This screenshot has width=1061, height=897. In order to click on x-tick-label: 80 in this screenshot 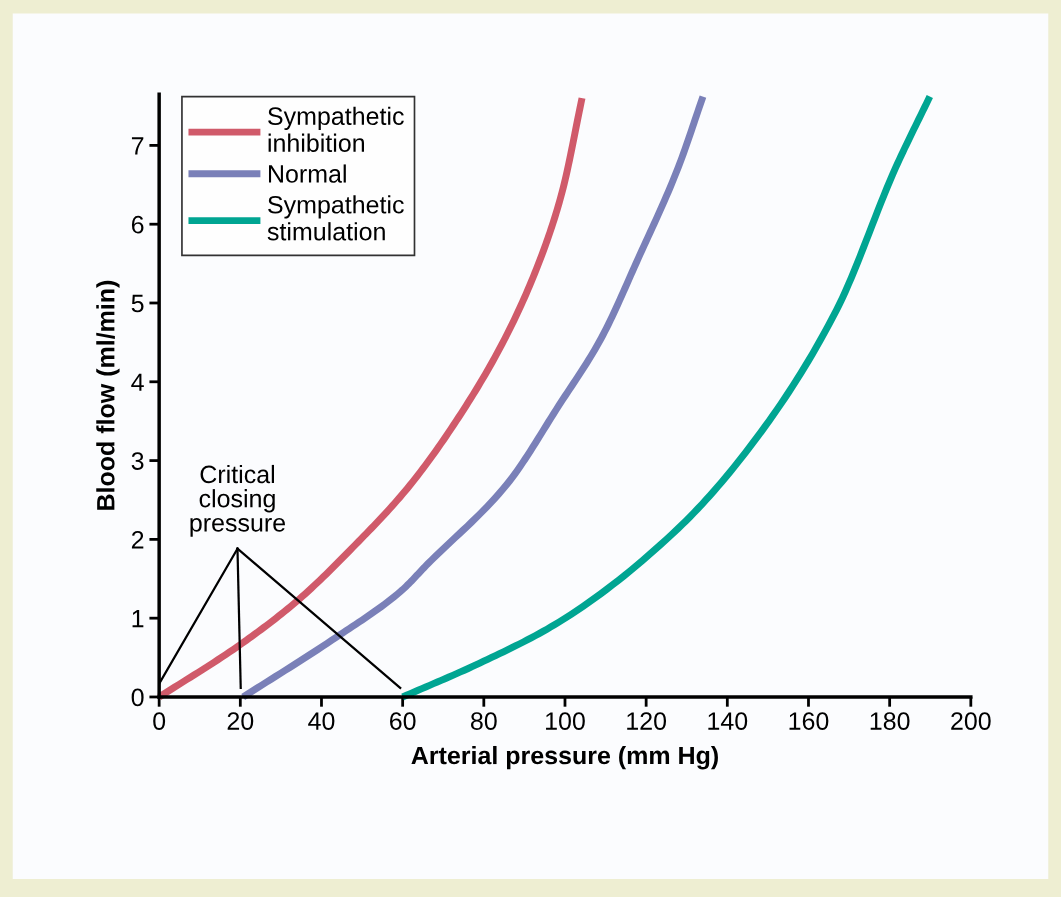, I will do `click(484, 721)`.